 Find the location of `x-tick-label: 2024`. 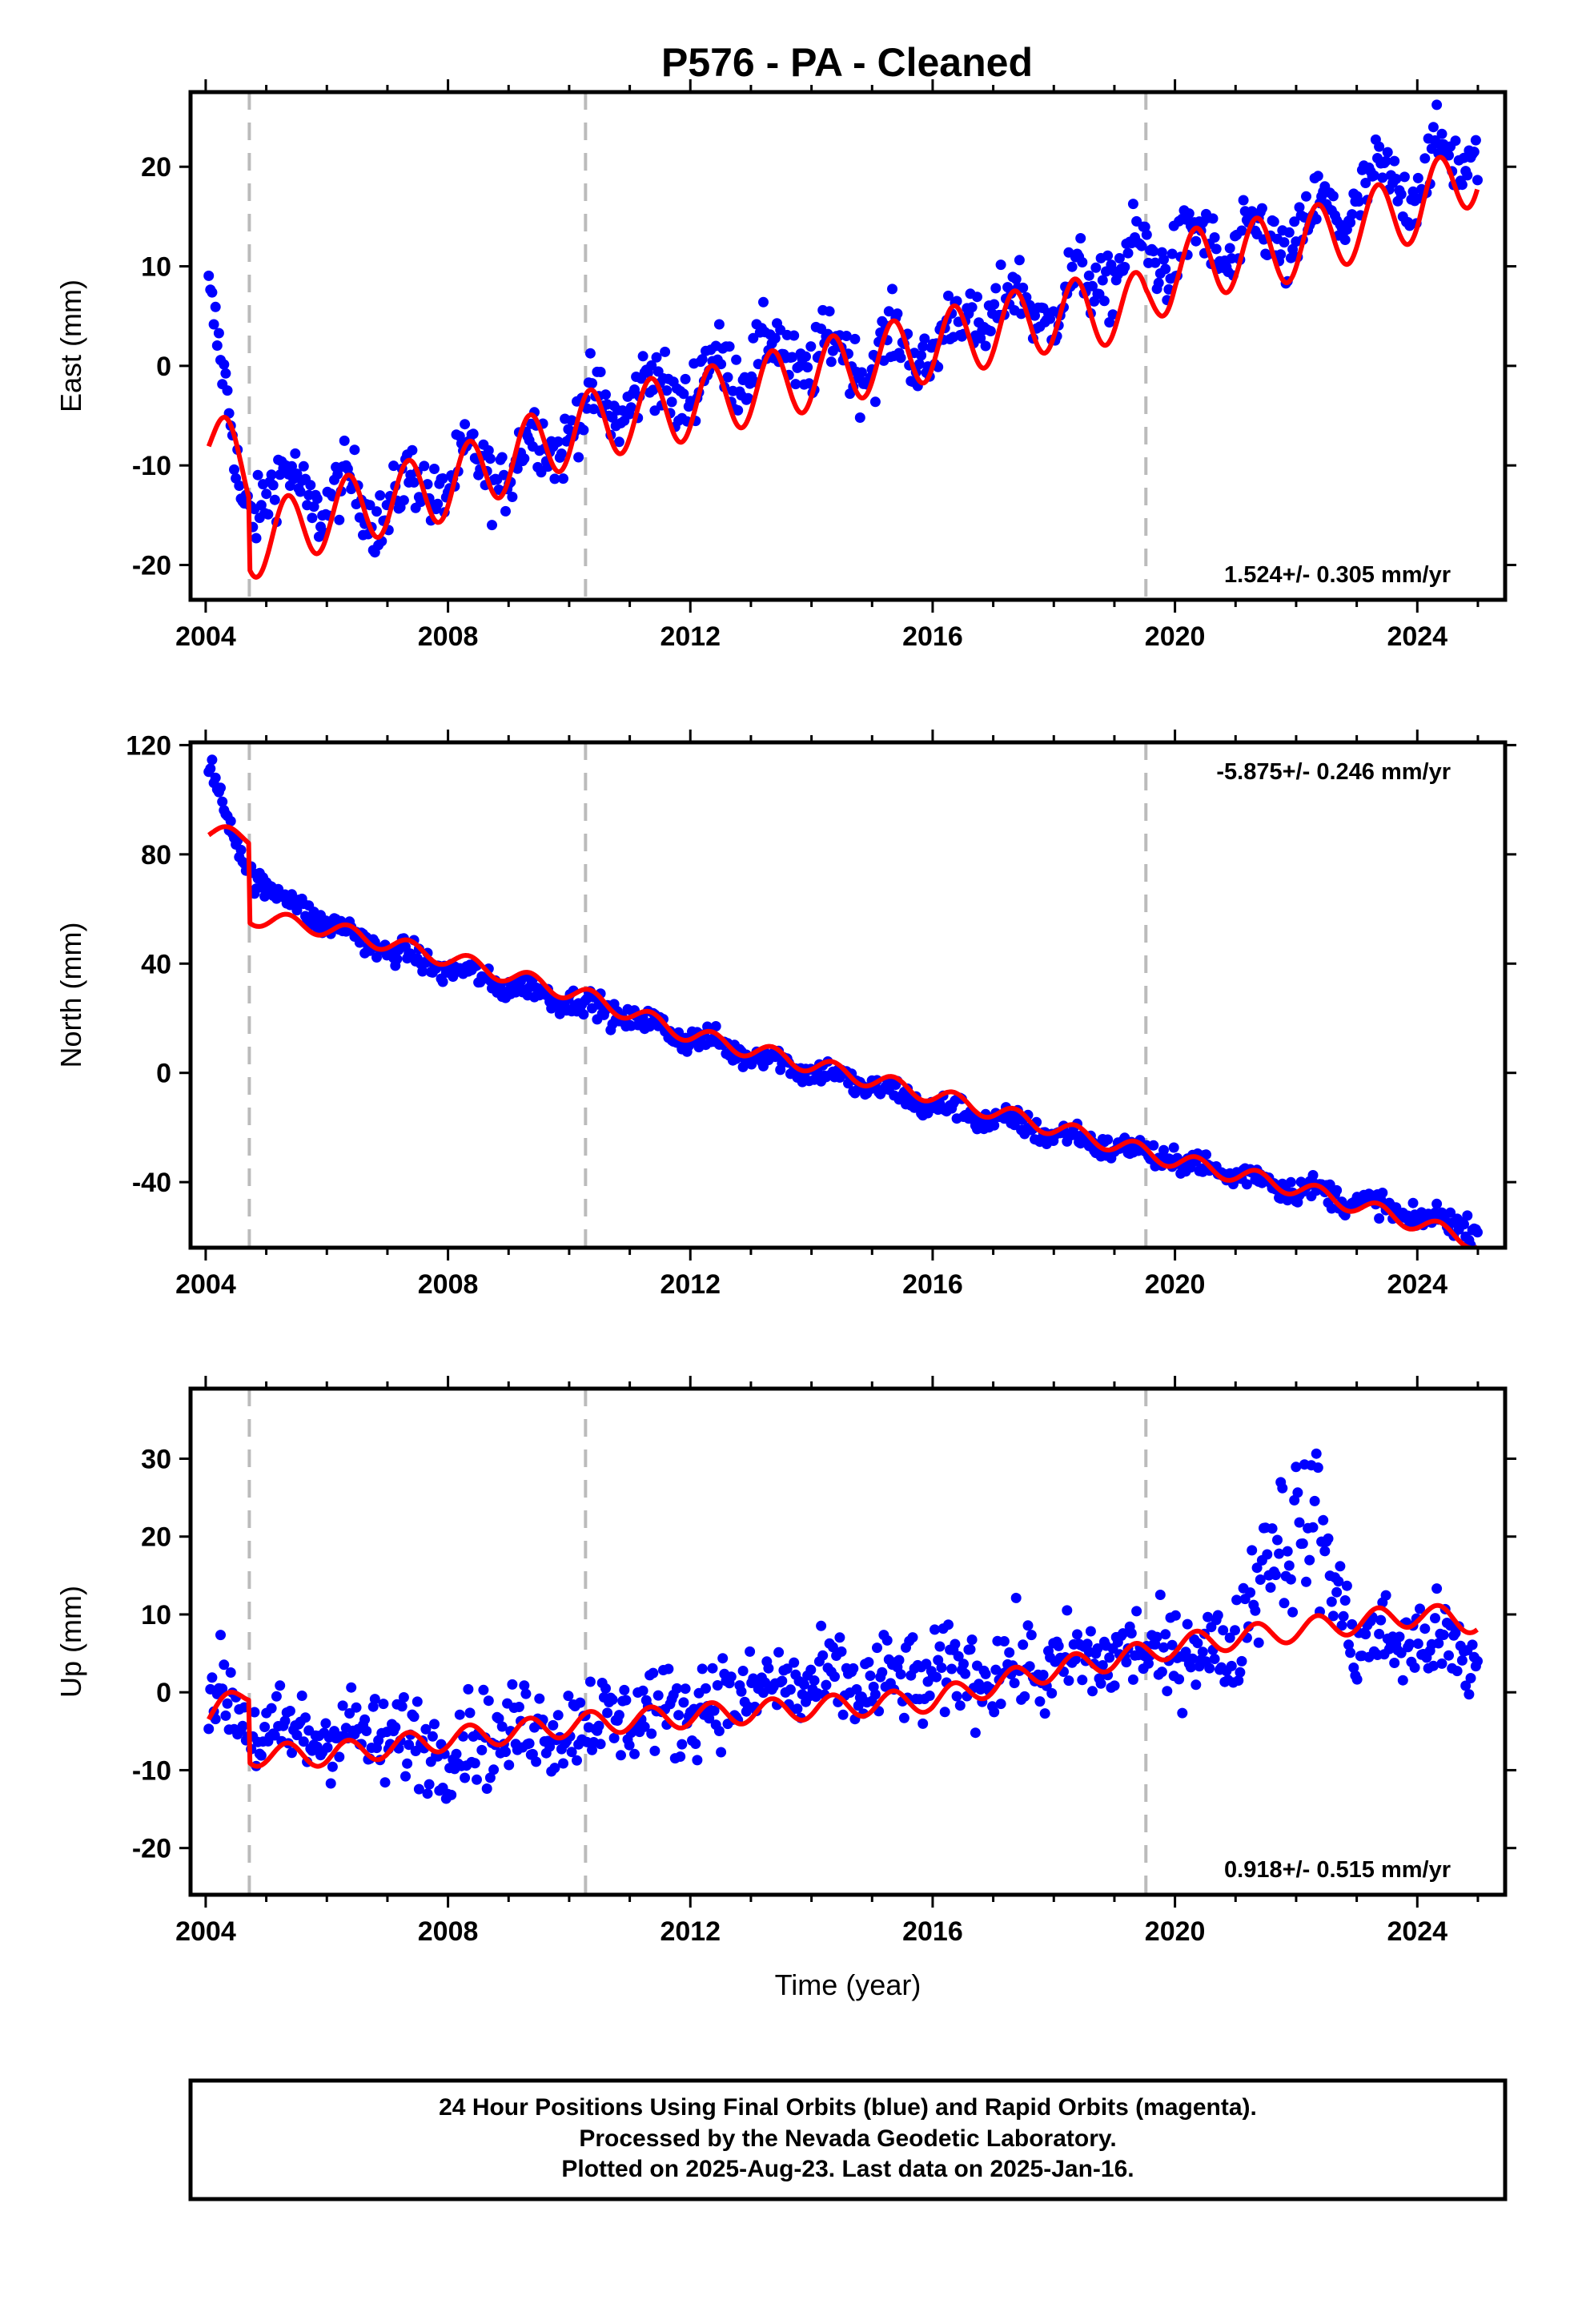

x-tick-label: 2024 is located at coordinates (1417, 1284).